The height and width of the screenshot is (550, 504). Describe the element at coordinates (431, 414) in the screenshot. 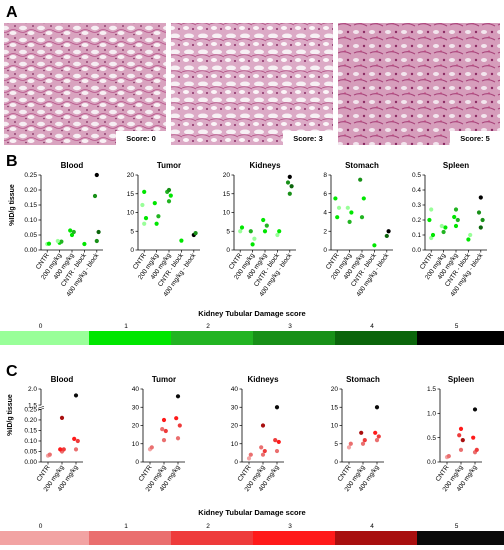

I see `y-tick-label: 1.0` at that location.